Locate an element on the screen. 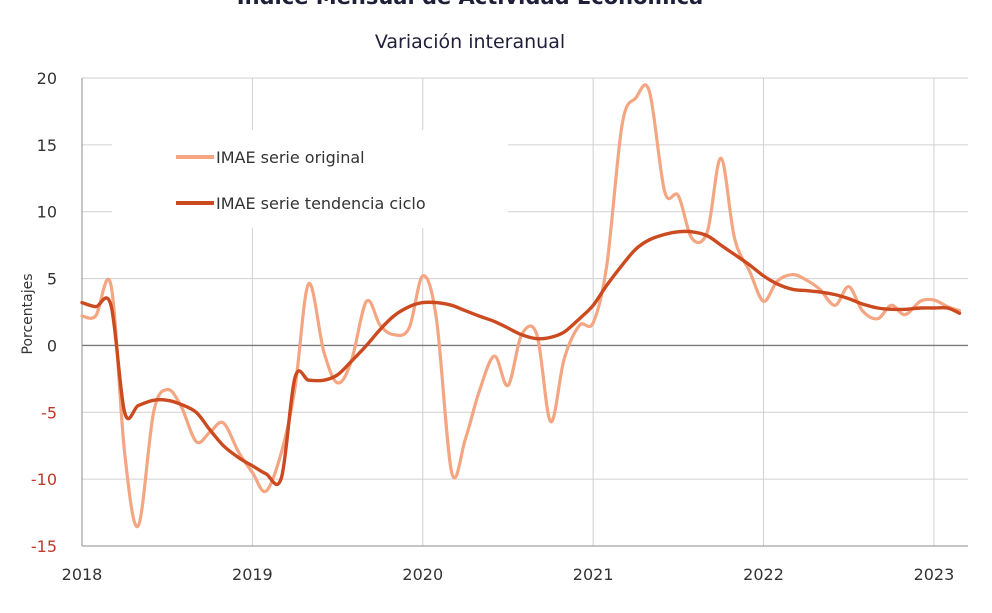  y-tick-label: -10 is located at coordinates (44, 479).